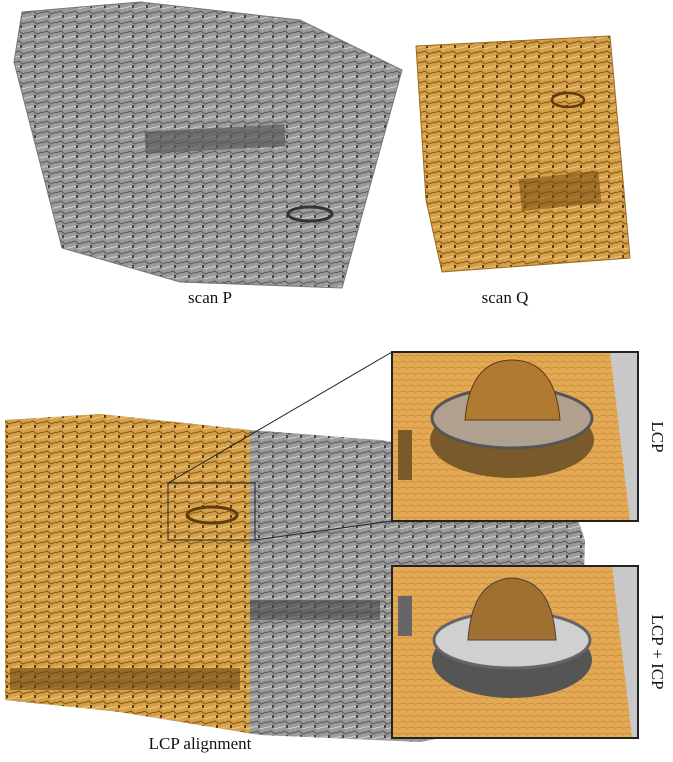 The image size is (673, 762). I want to click on aligned-wall-gray, so click(315, 610).